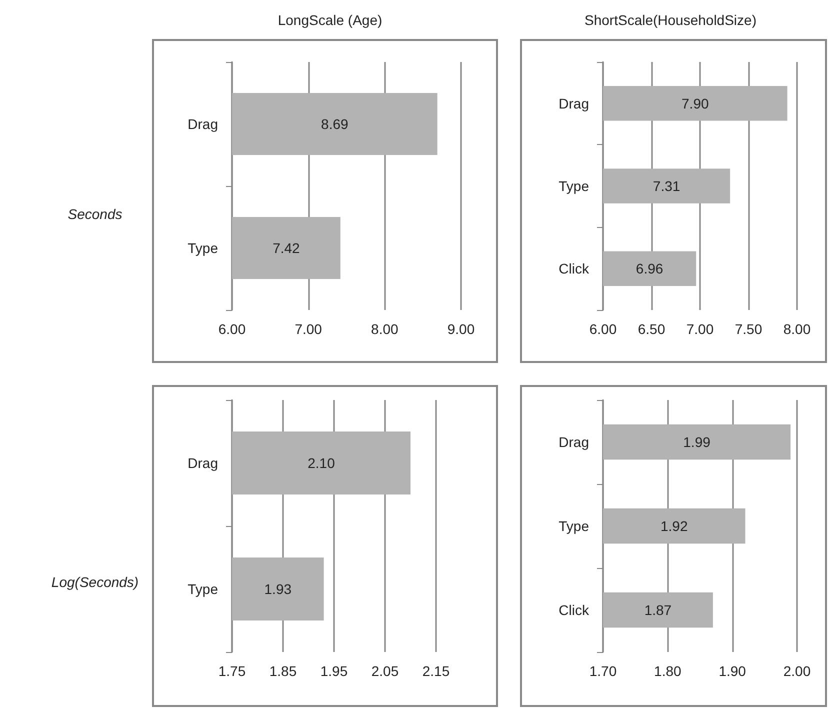 Image resolution: width=828 pixels, height=709 pixels. What do you see at coordinates (732, 671) in the screenshot?
I see `x-tick-label: 1.90` at bounding box center [732, 671].